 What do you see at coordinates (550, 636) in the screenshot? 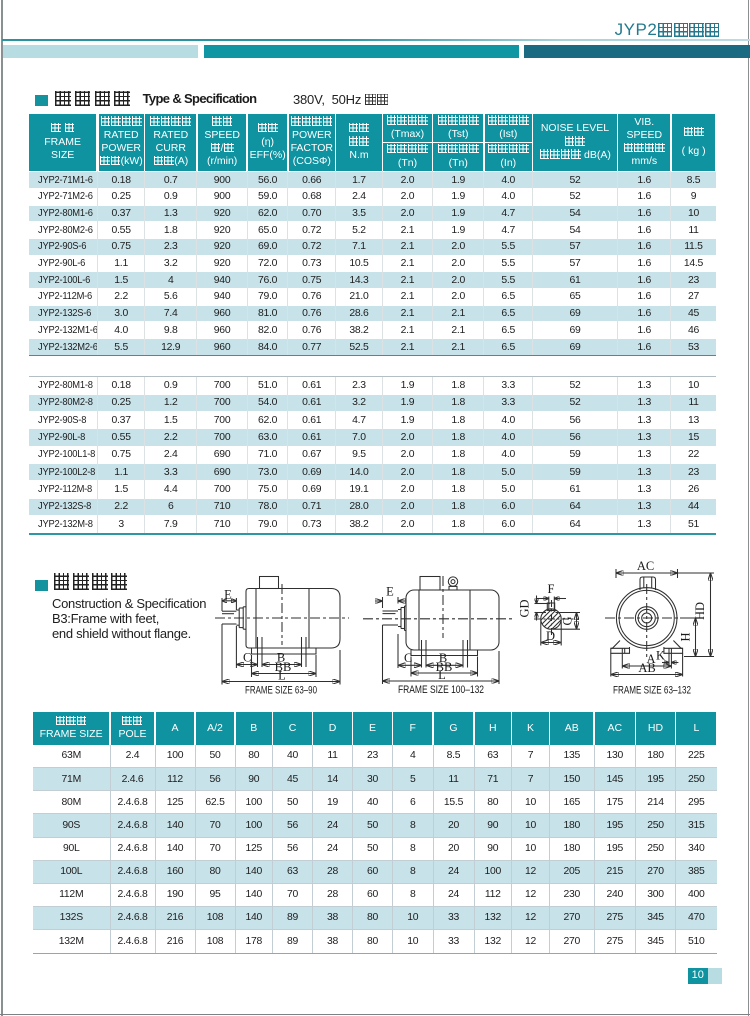
I see `svg-text: D` at bounding box center [550, 636].